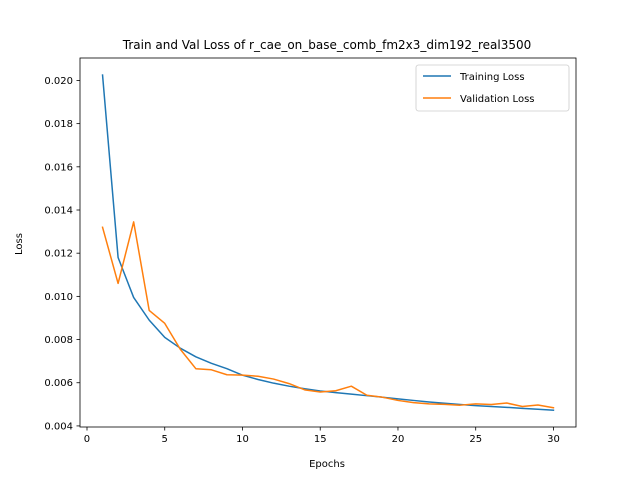 The width and height of the screenshot is (640, 480). What do you see at coordinates (58, 297) in the screenshot?
I see `y-tick-label-3: 0.010` at bounding box center [58, 297].